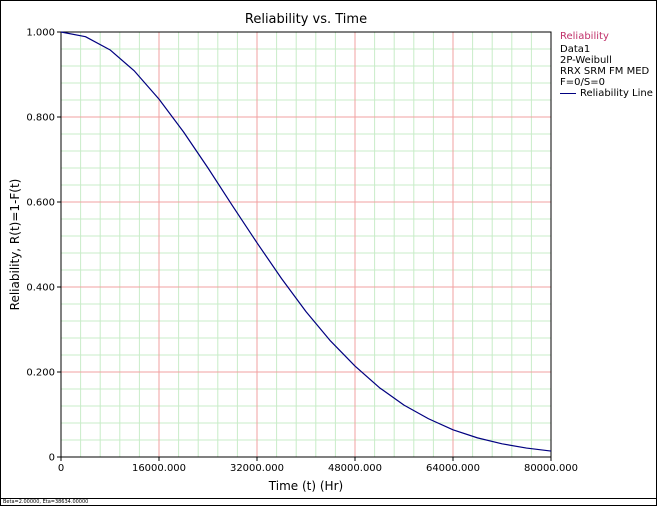 This screenshot has width=657, height=506. I want to click on y-tick-label: 0, so click(52, 458).